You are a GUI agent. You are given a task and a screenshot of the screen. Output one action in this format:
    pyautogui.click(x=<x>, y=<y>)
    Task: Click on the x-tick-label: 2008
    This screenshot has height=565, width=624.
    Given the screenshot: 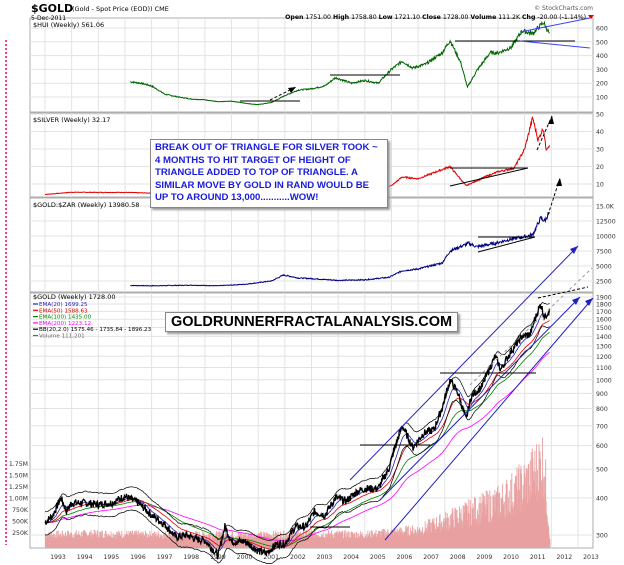 What is the action you would take?
    pyautogui.click(x=458, y=557)
    